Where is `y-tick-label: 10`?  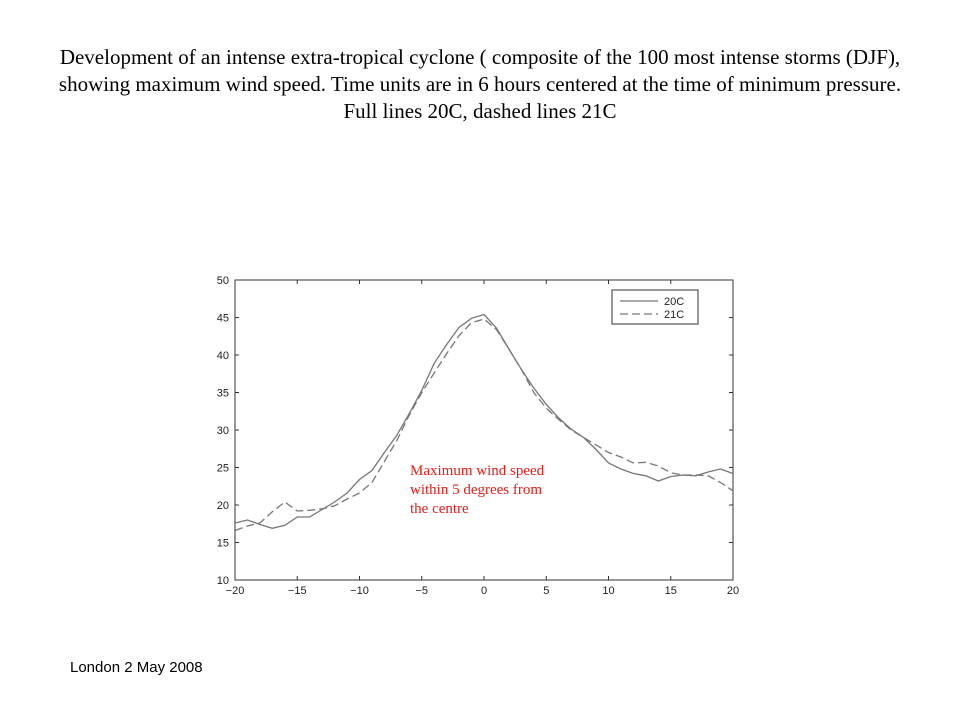
y-tick-label: 10 is located at coordinates (223, 581).